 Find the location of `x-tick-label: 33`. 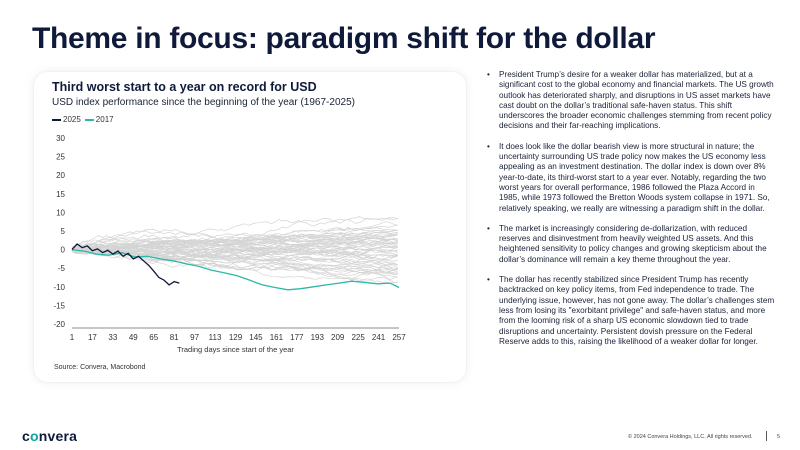

x-tick-label: 33 is located at coordinates (112, 337).